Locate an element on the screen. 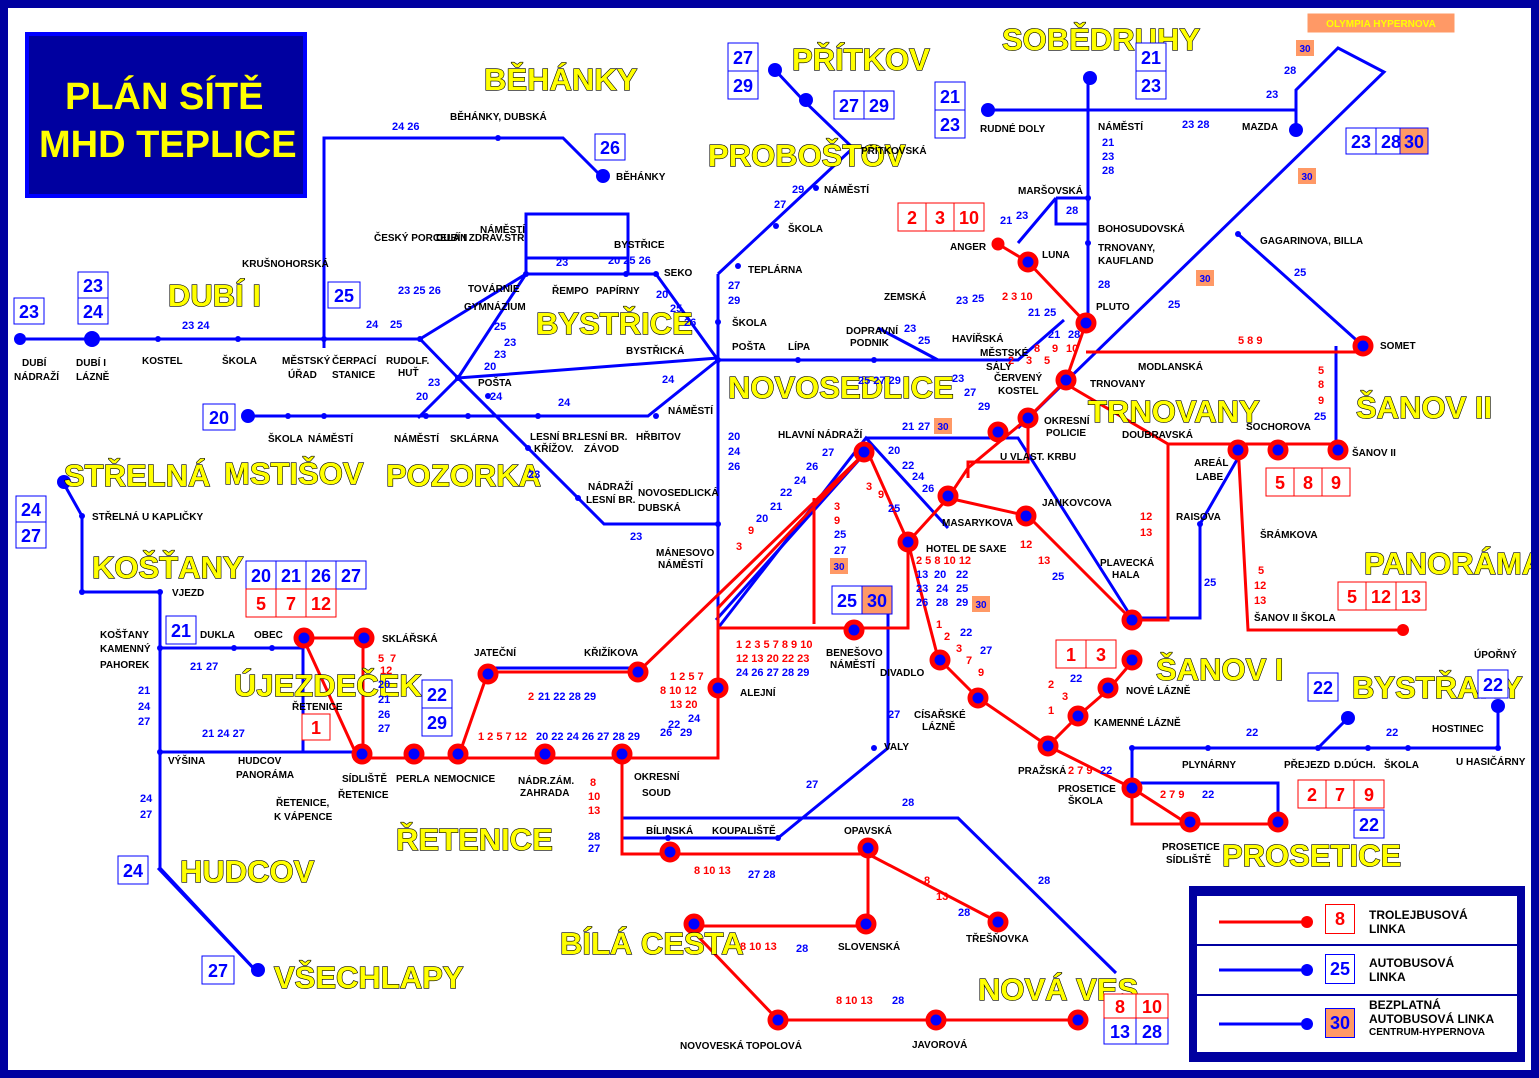  stop-cisarske-2: LÁZNĚ is located at coordinates (939, 726).